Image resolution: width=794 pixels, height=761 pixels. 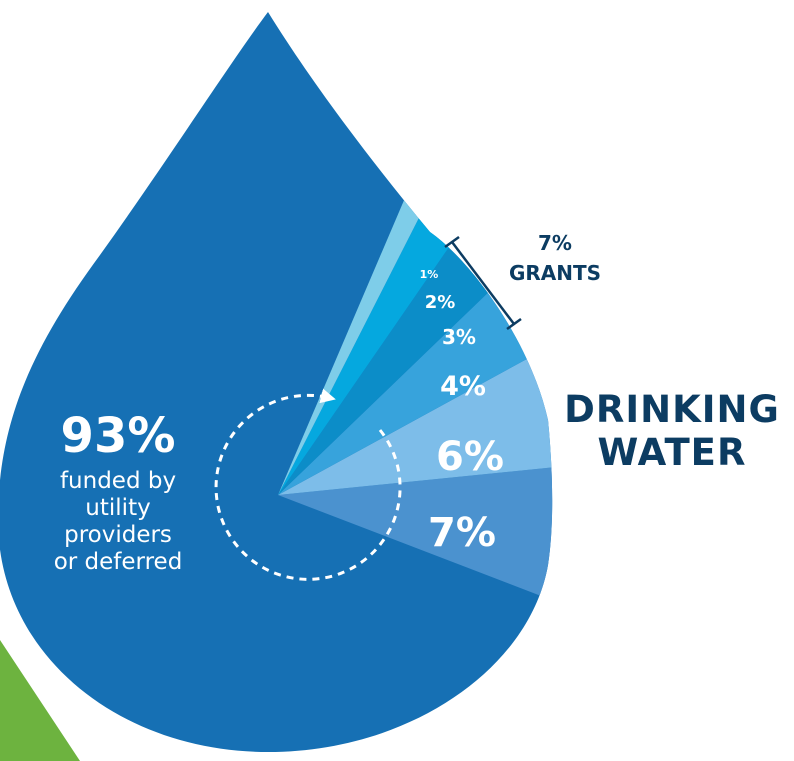 I want to click on grants-percent-label: 7%, so click(x=555, y=243).